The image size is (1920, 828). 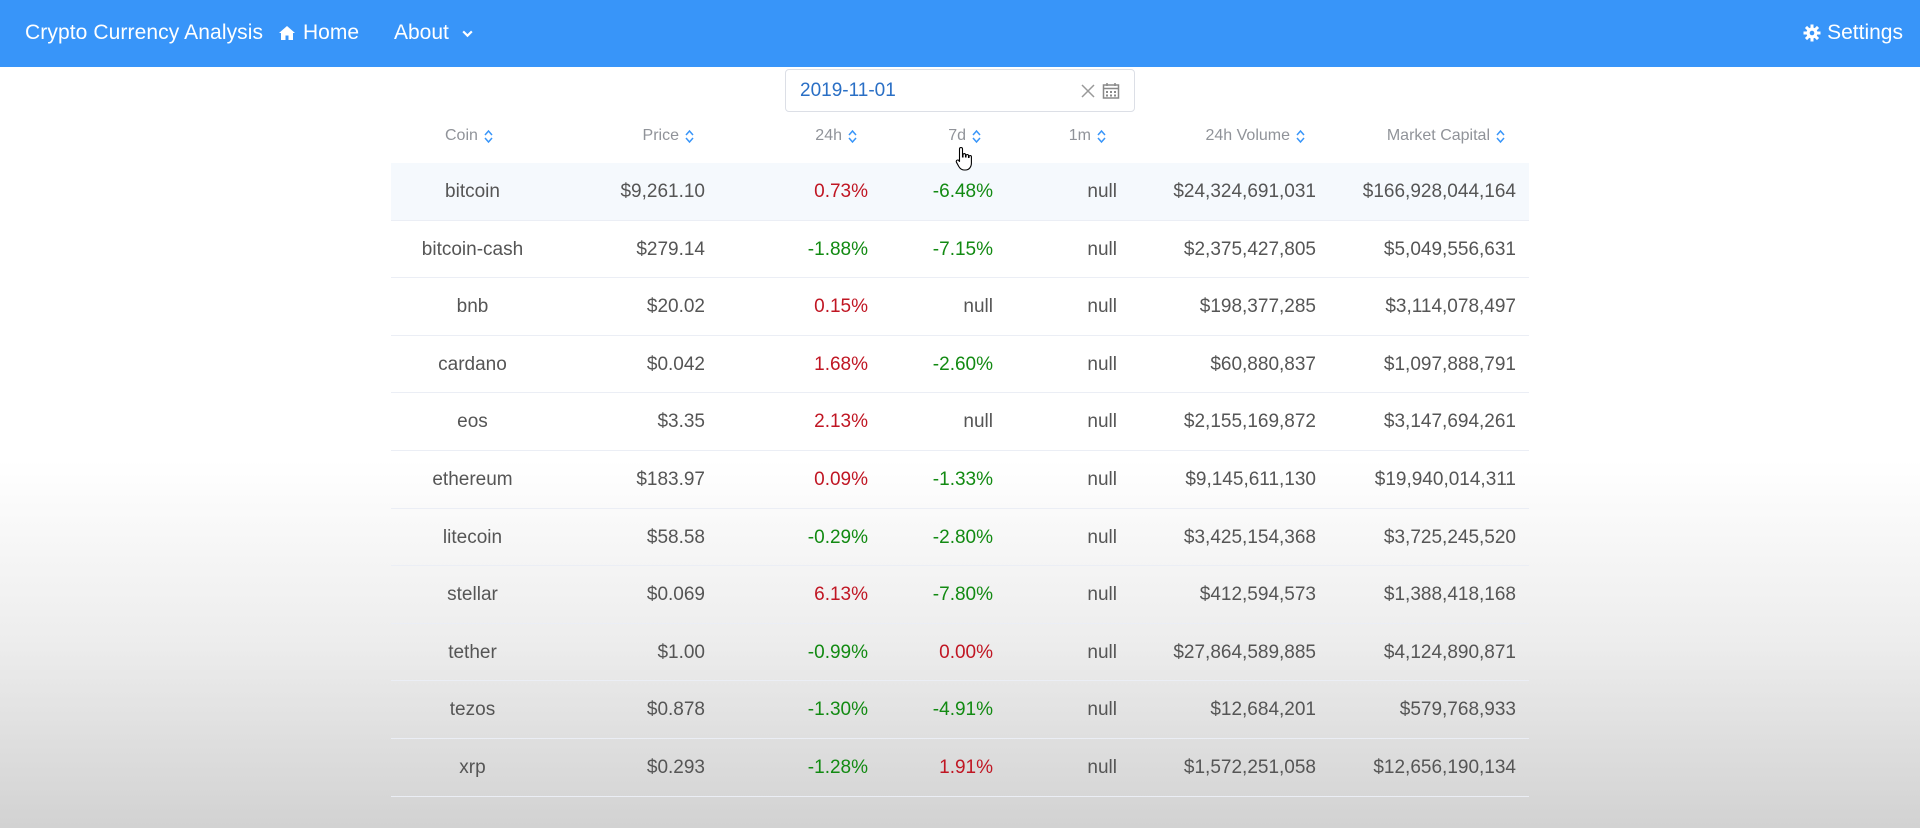 What do you see at coordinates (828, 135) in the screenshot?
I see `header-24h-label: 24h` at bounding box center [828, 135].